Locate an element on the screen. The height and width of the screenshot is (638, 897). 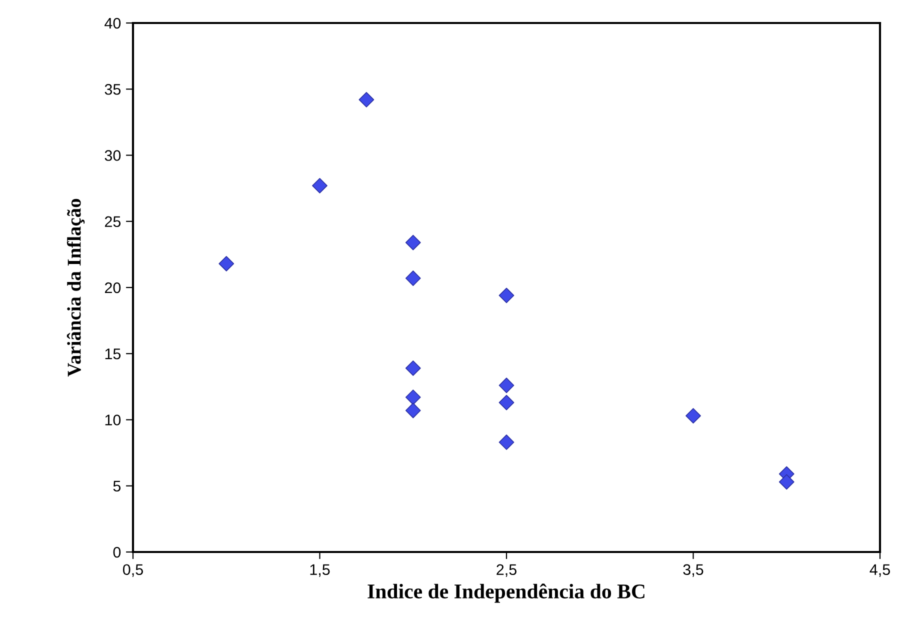
x-tick-label: 3,5 is located at coordinates (693, 570).